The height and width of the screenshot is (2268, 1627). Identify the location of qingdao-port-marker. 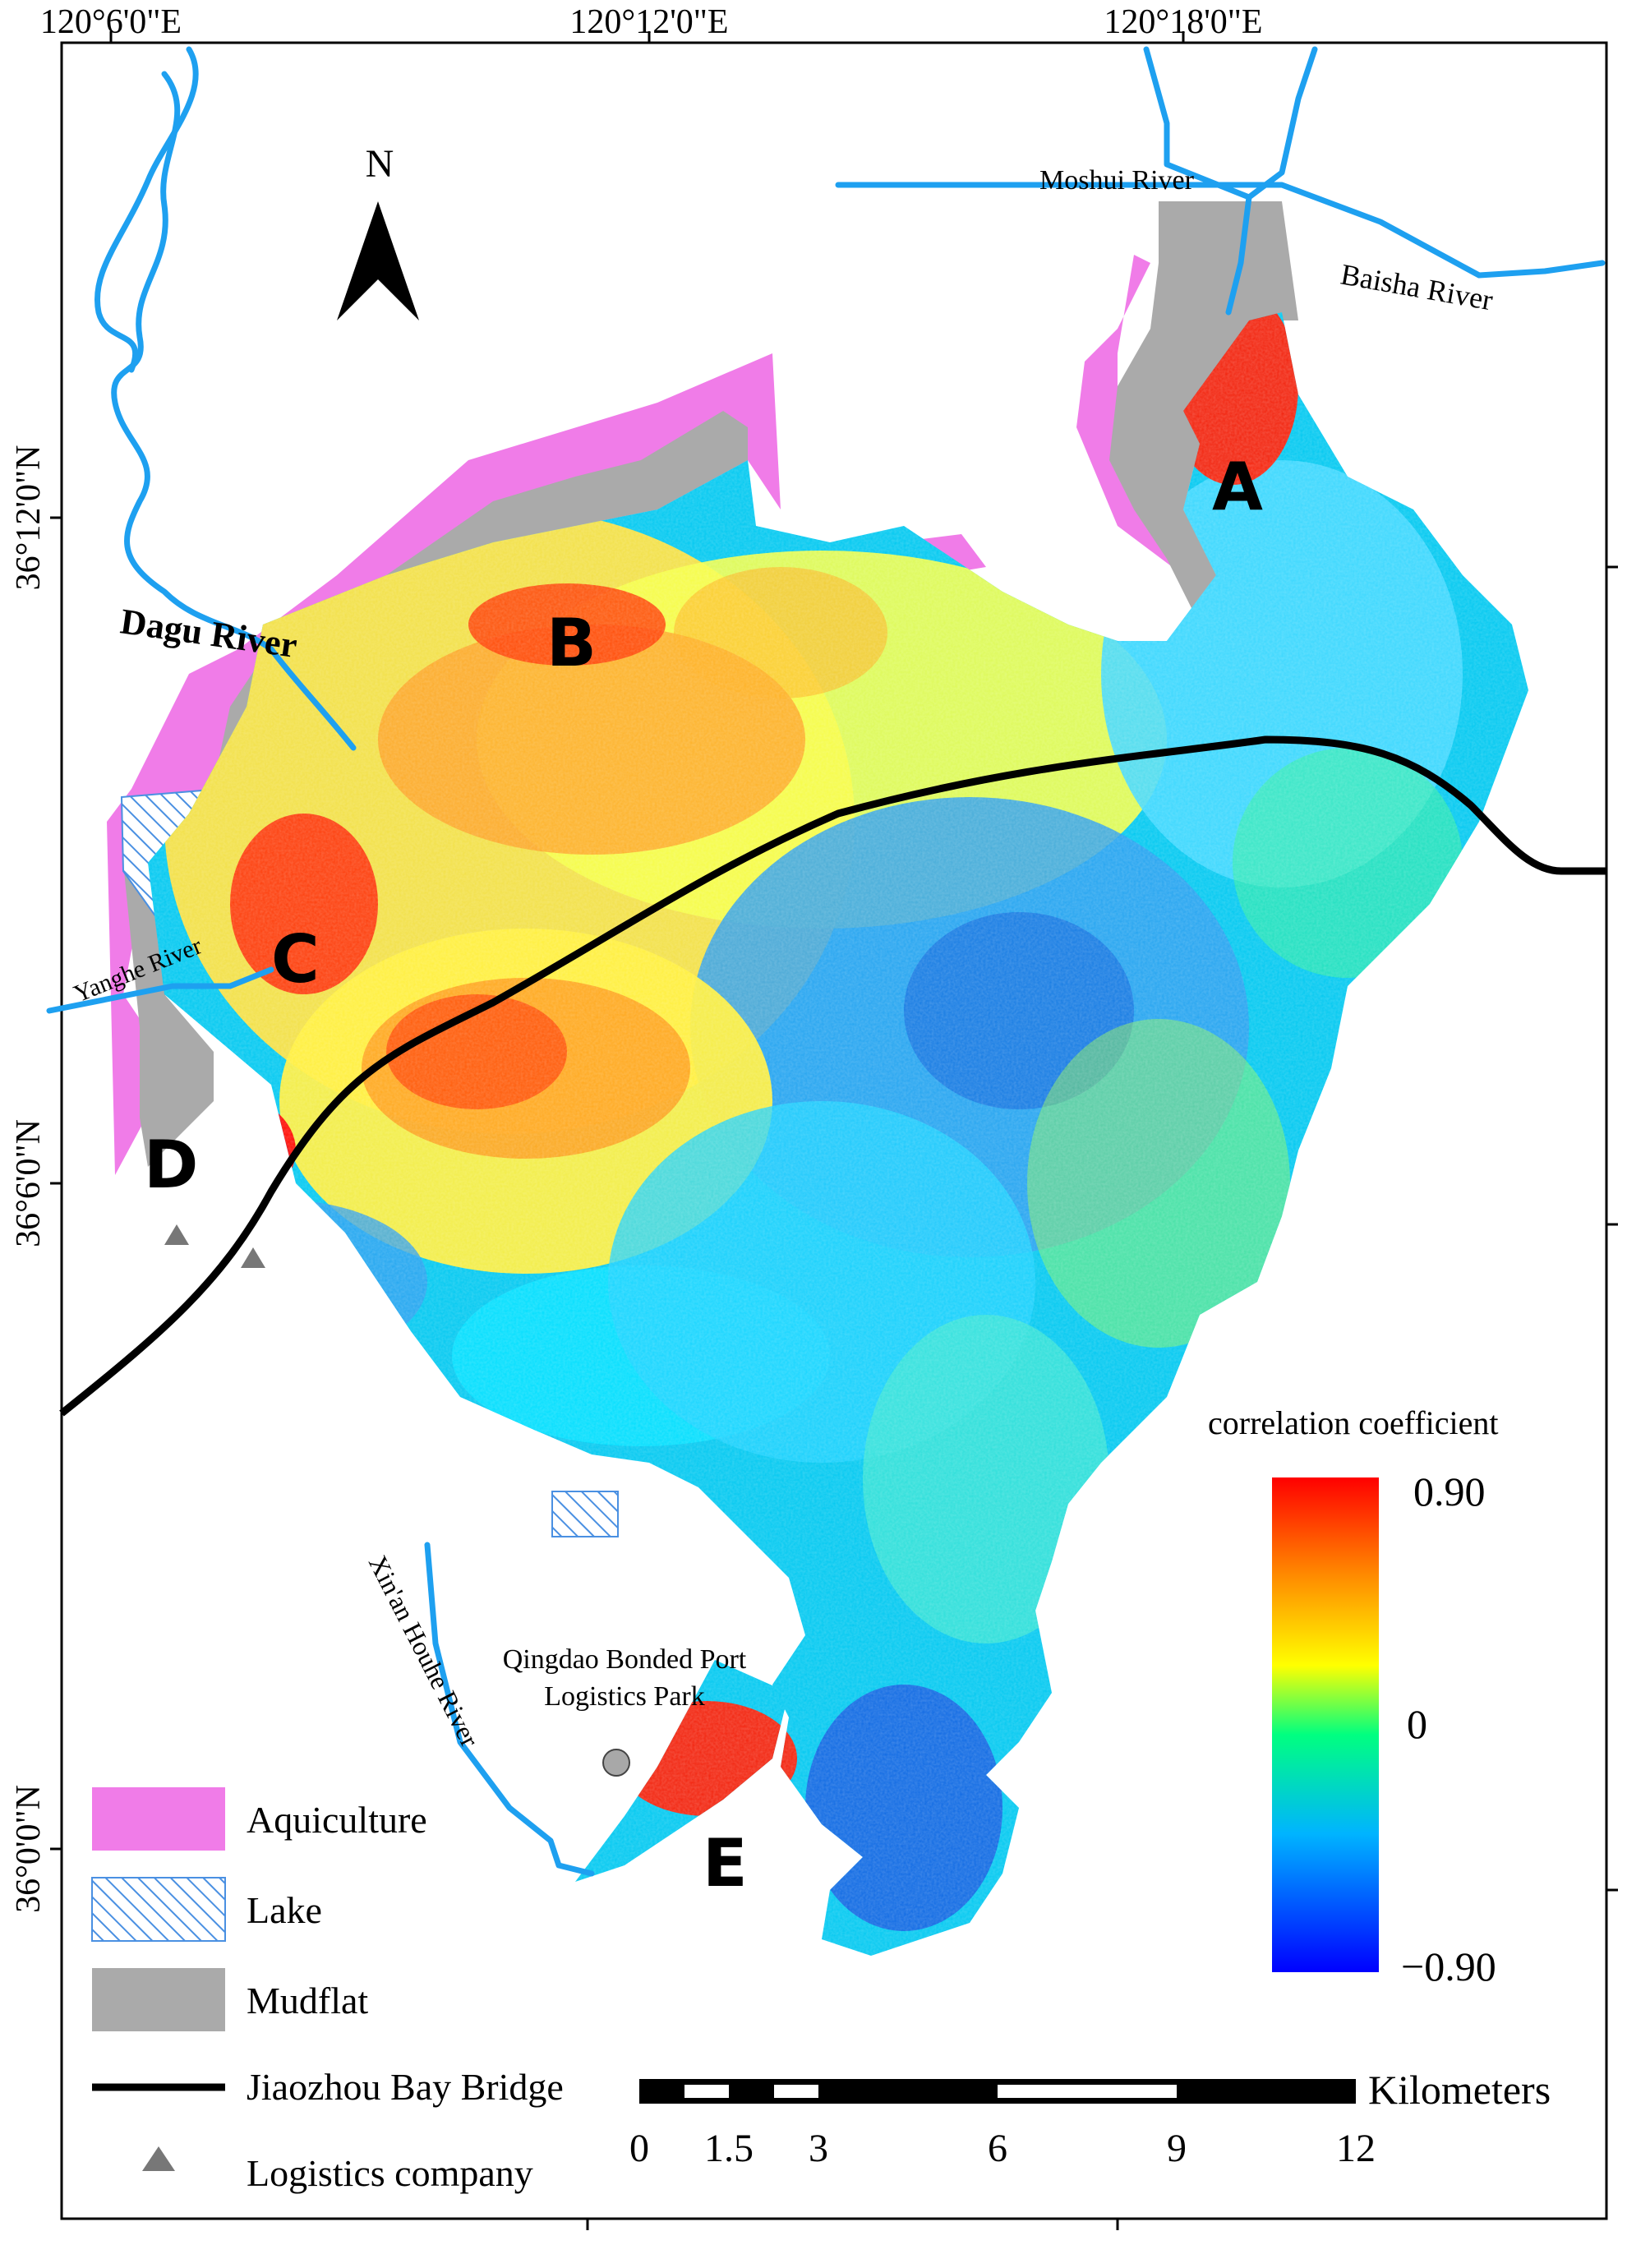
(616, 1763).